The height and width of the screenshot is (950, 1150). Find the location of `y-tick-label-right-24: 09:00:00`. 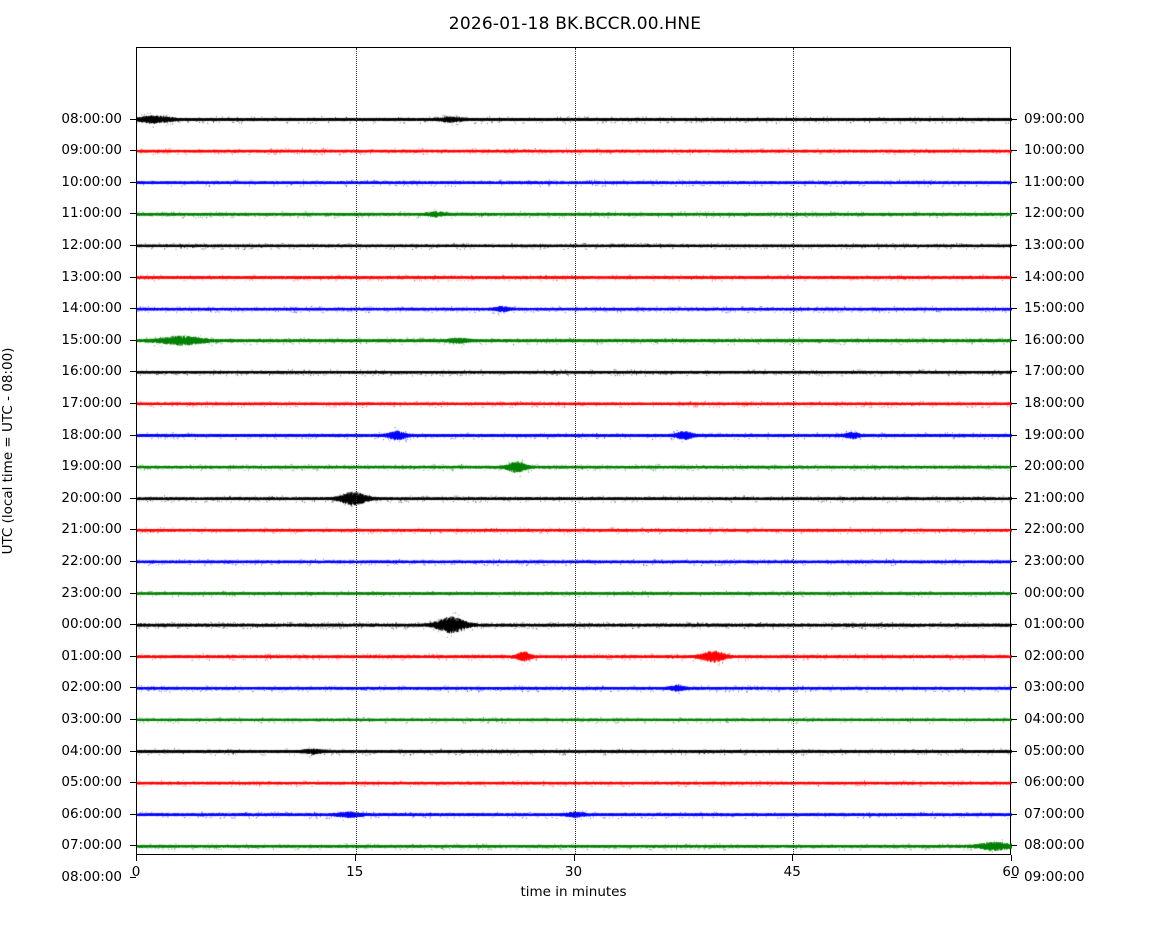

y-tick-label-right-24: 09:00:00 is located at coordinates (1054, 876).